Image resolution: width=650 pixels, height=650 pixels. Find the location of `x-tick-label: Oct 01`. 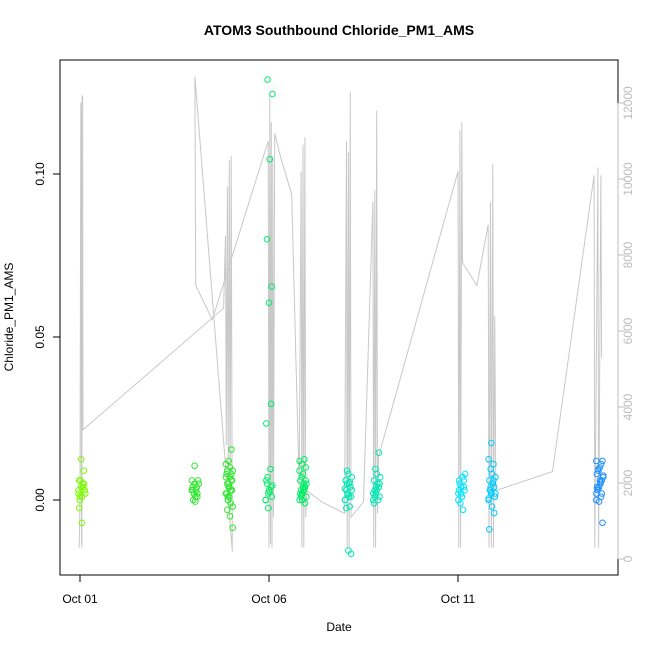

x-tick-label: Oct 01 is located at coordinates (80, 599).